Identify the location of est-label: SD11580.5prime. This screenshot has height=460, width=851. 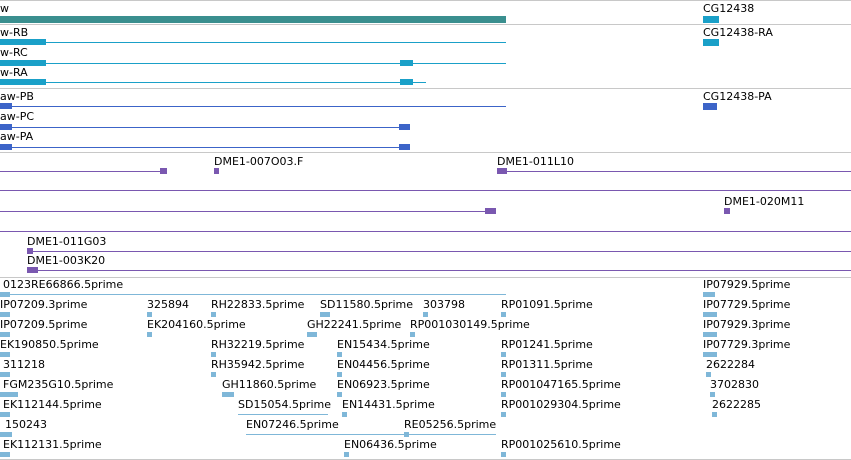
(366, 304).